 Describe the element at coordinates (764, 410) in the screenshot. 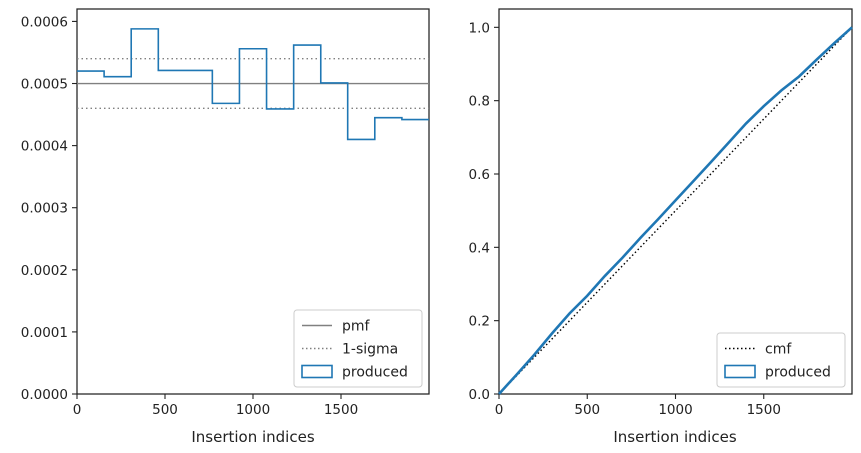

I see `cmf-x-tick-label: 1500` at that location.